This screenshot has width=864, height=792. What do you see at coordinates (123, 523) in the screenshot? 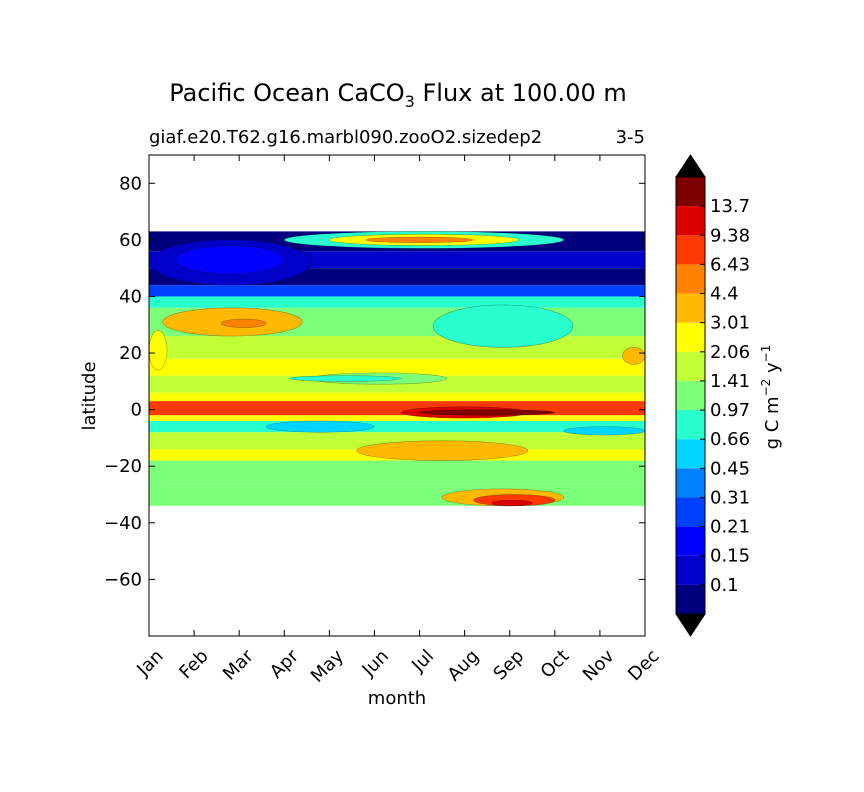
I see `y-tick-label: −40` at bounding box center [123, 523].